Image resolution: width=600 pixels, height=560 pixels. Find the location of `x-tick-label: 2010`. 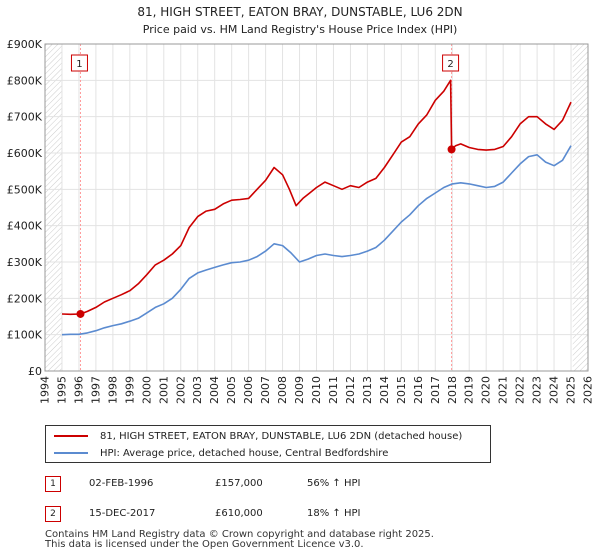

x-tick-label: 2010 is located at coordinates (316, 390).